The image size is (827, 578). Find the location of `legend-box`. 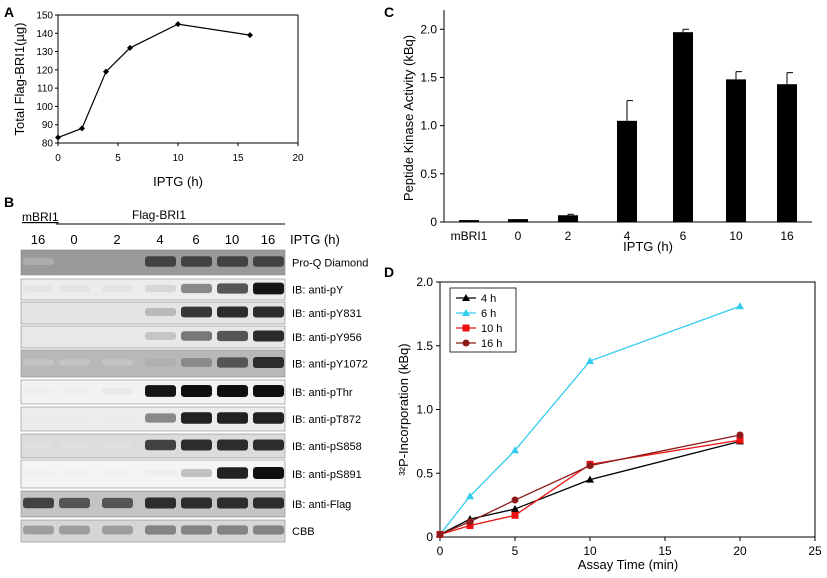

legend-box is located at coordinates (483, 320).